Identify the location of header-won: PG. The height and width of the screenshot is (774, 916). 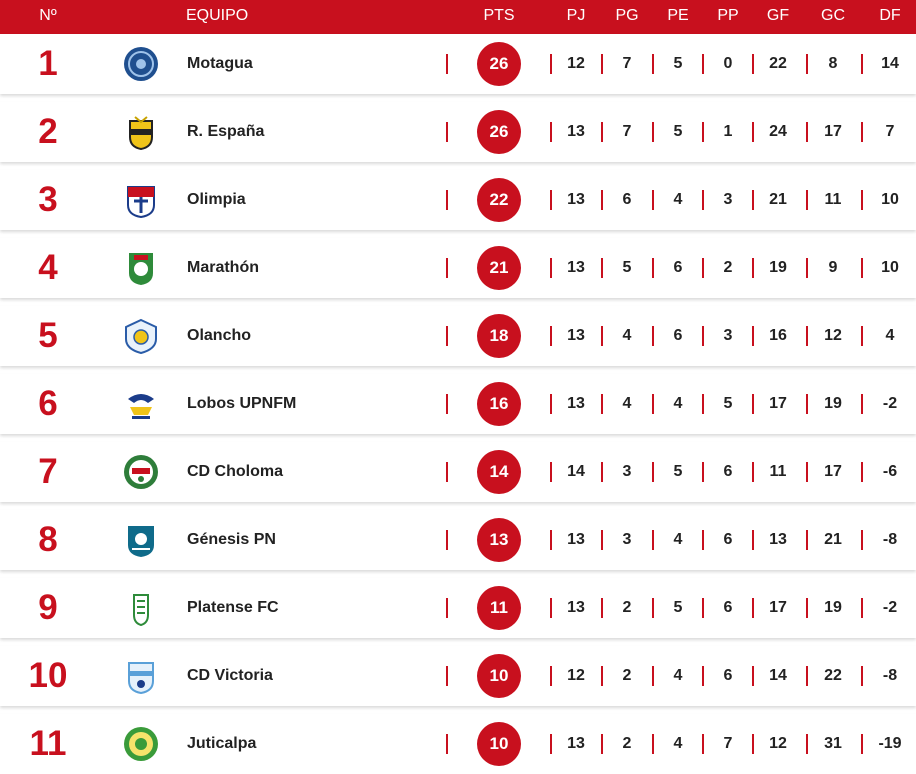
(627, 15).